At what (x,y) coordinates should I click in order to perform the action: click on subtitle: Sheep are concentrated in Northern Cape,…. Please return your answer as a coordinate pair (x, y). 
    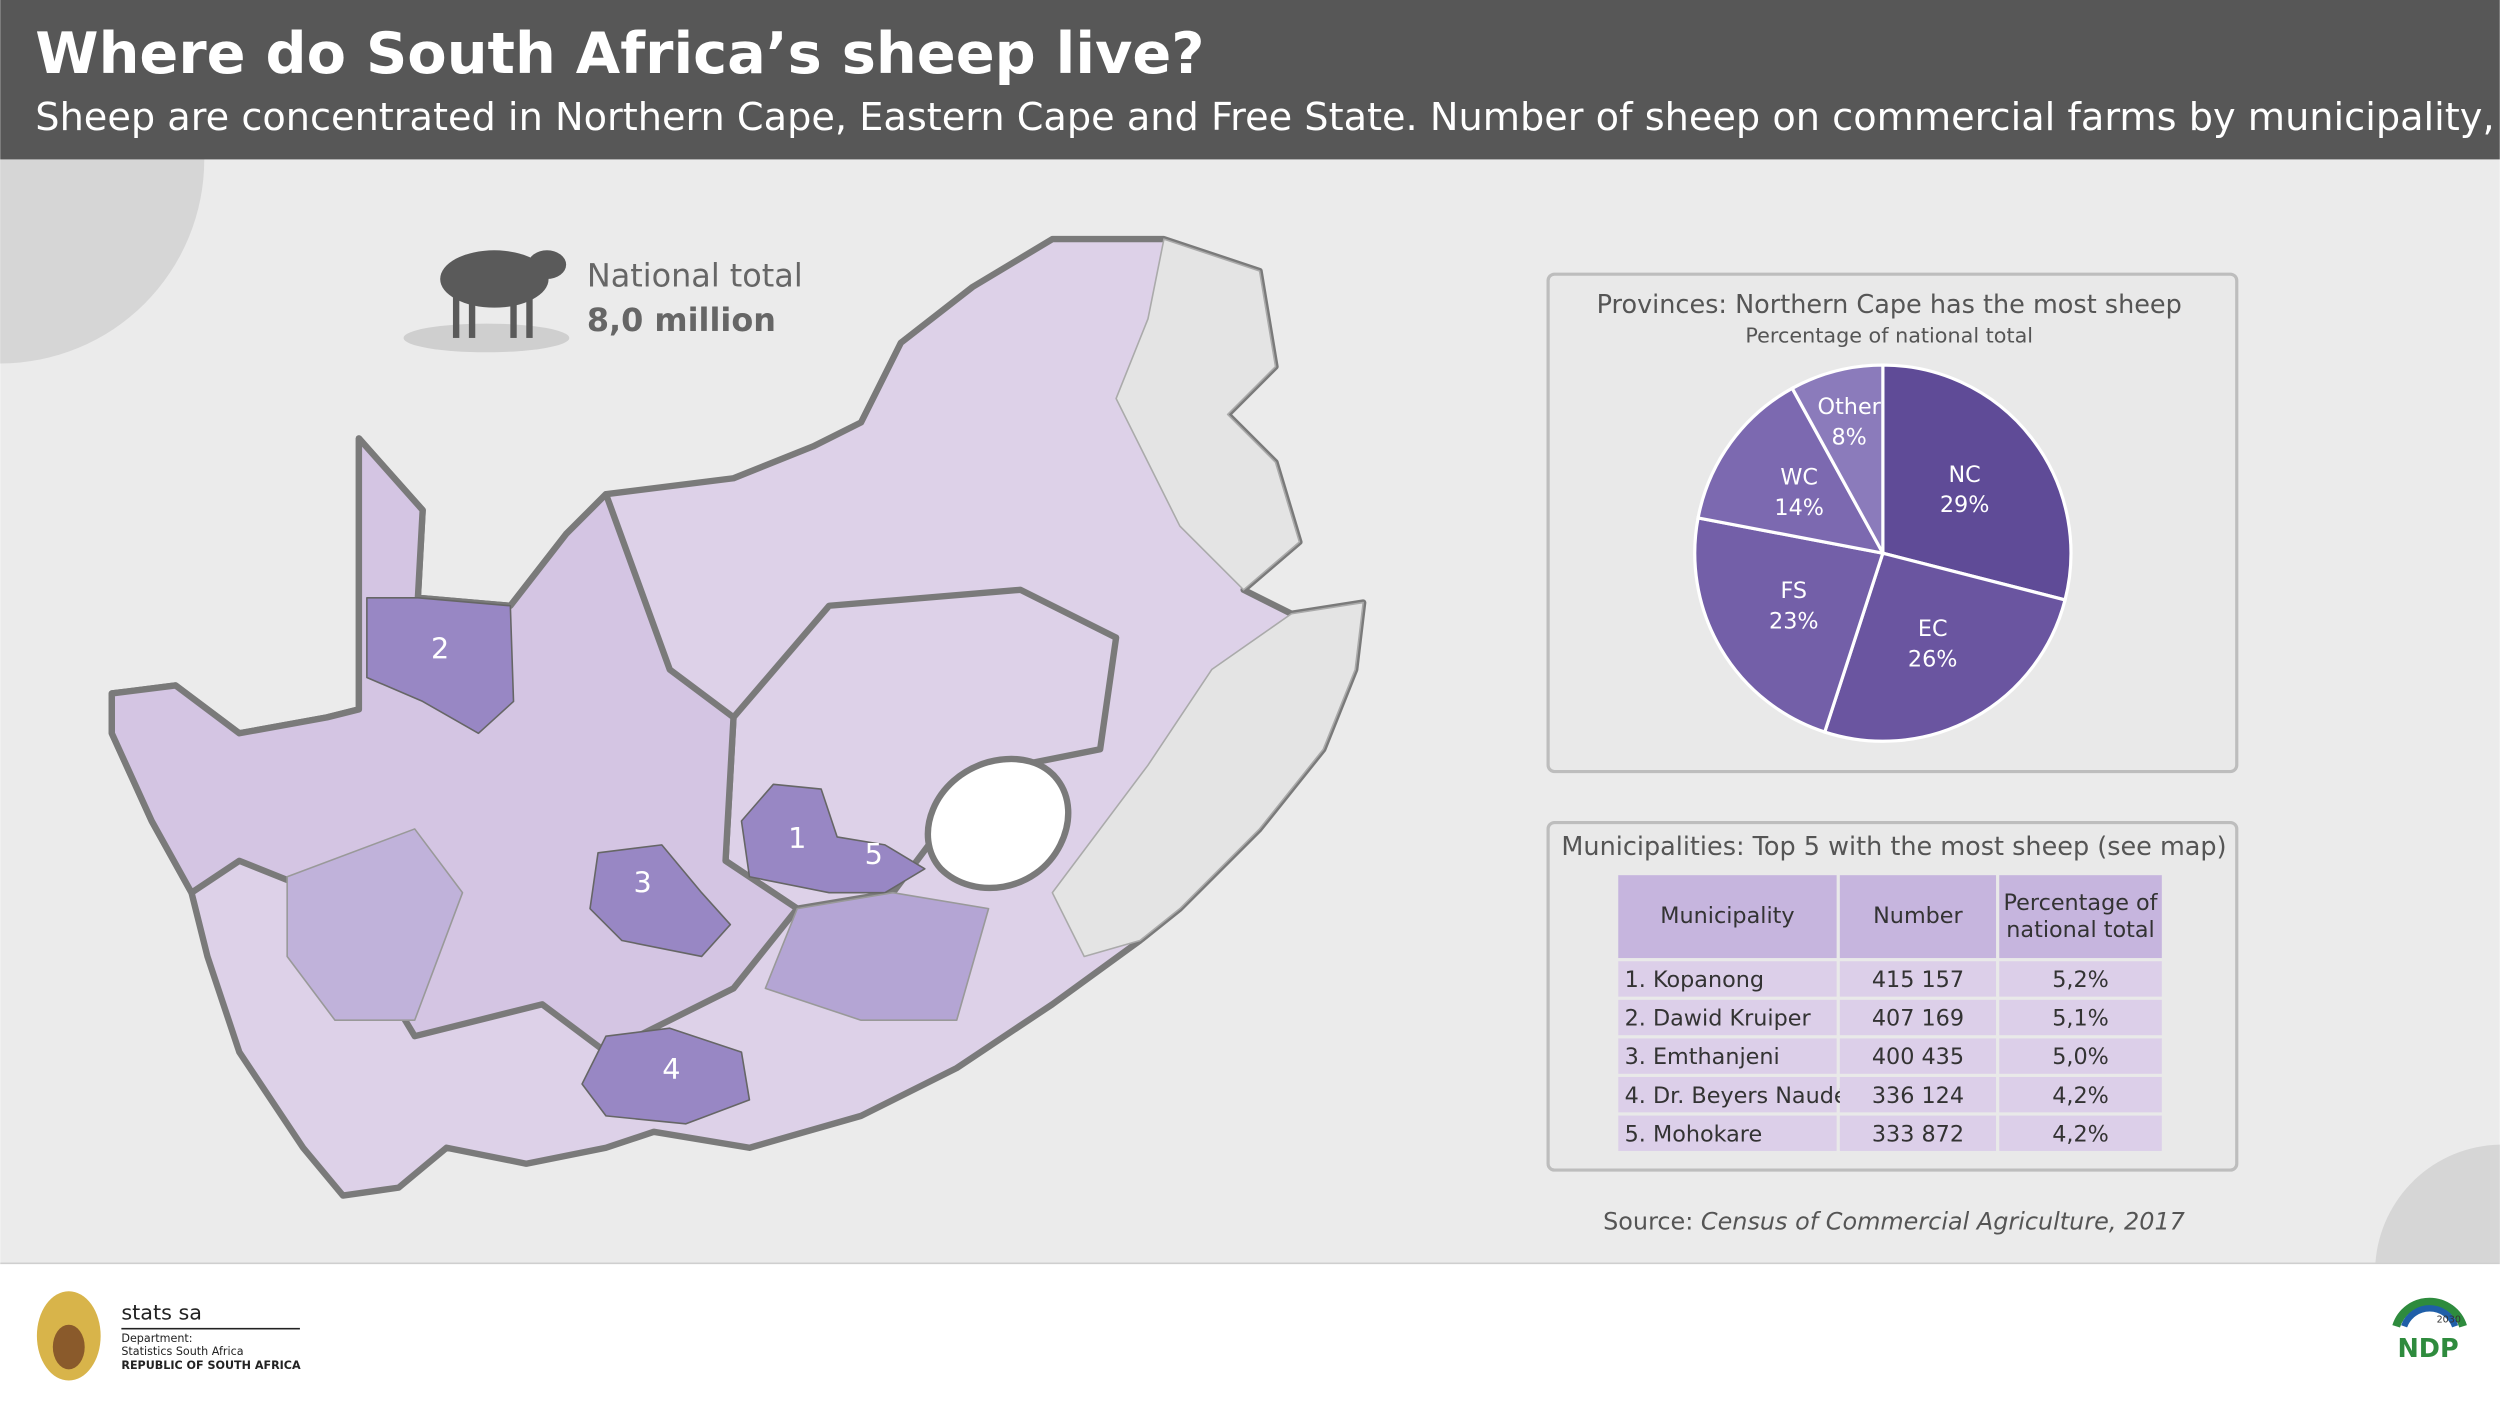
    Looking at the image, I should click on (1267, 117).